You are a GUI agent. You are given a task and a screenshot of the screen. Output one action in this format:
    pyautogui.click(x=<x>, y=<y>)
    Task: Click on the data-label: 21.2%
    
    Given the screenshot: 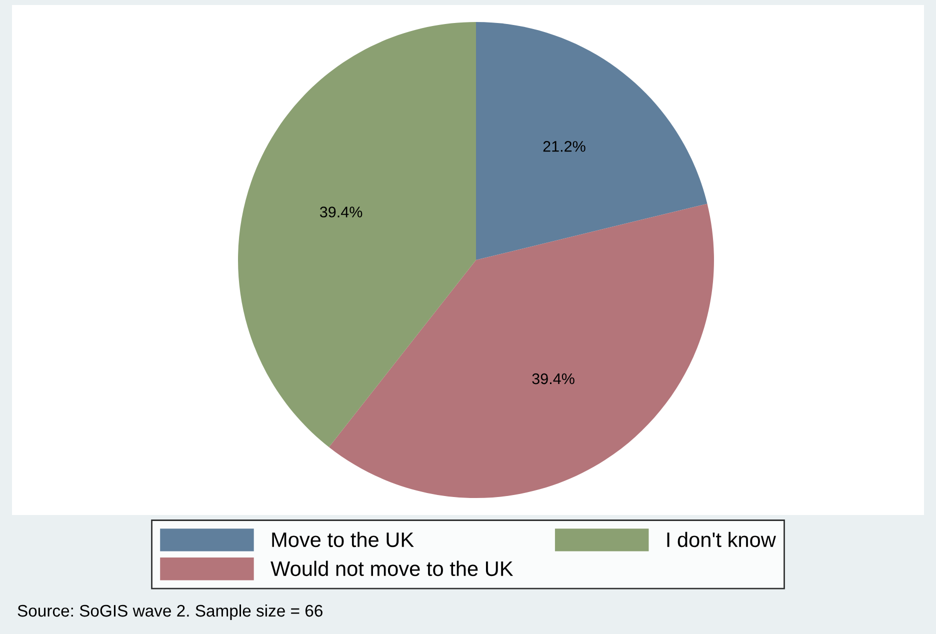 What is the action you would take?
    pyautogui.click(x=564, y=146)
    